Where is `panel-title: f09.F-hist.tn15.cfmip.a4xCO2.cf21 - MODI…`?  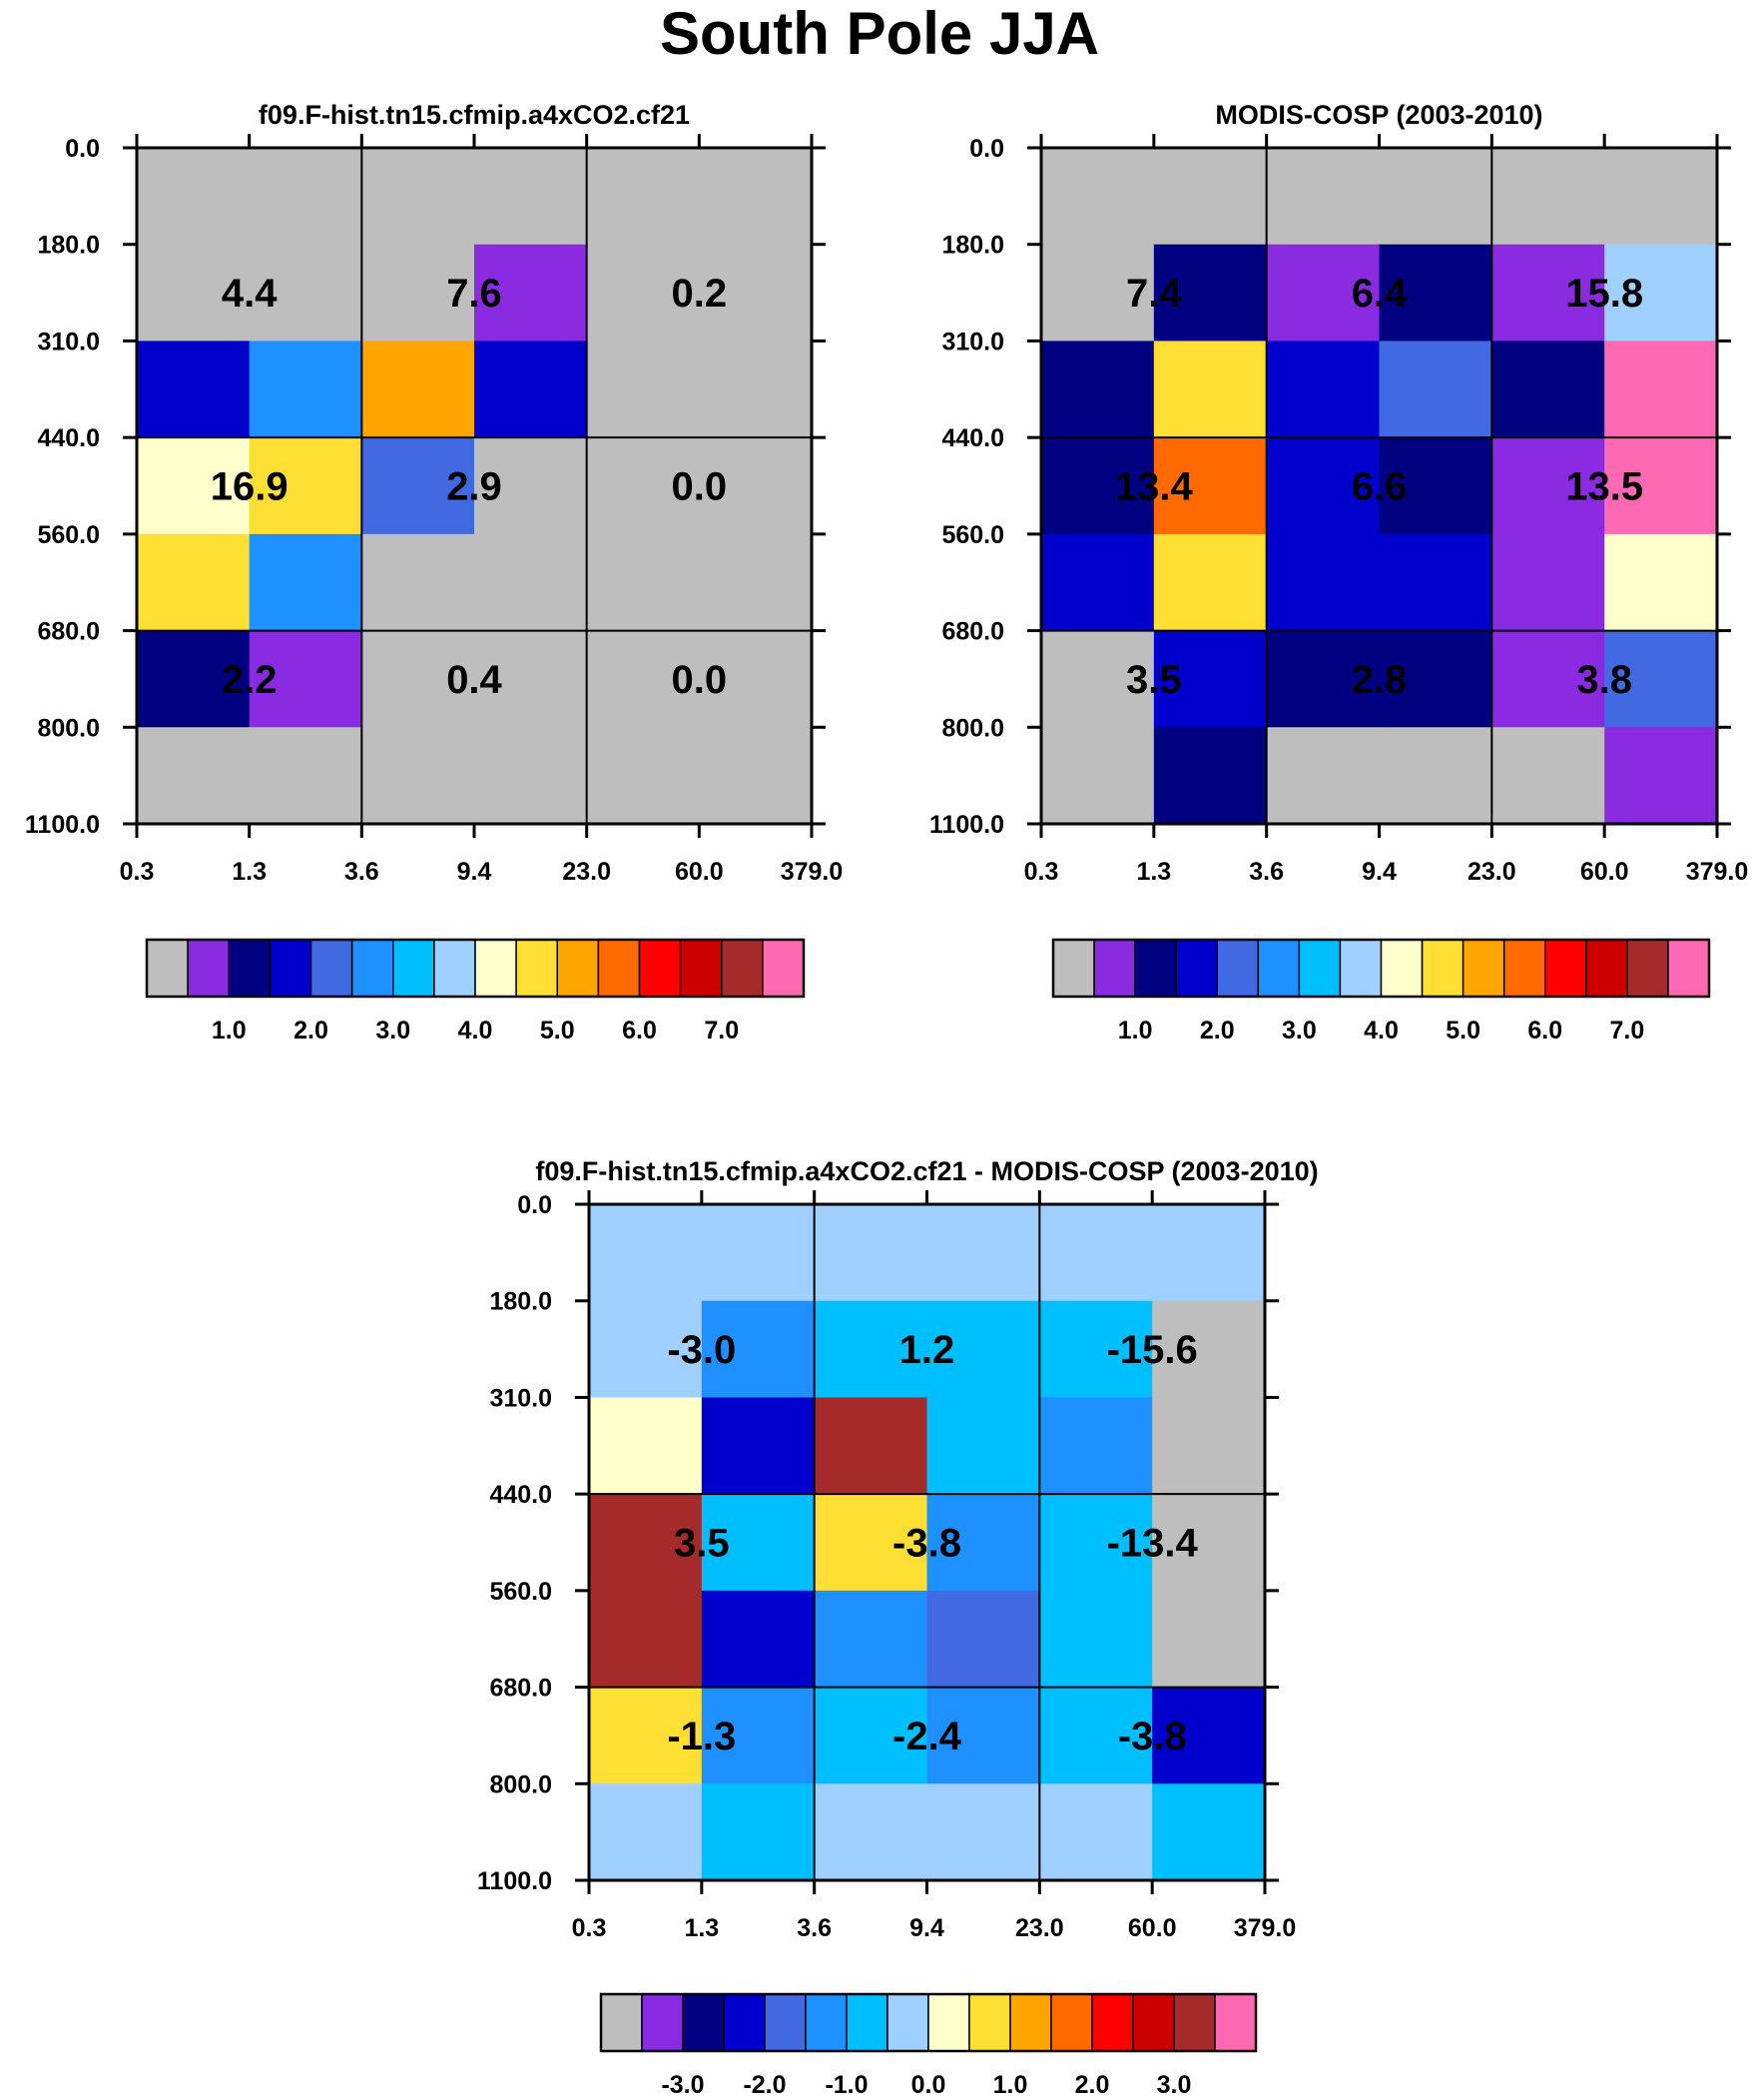 panel-title: f09.F-hist.tn15.cfmip.a4xCO2.cf21 - MODI… is located at coordinates (926, 1171).